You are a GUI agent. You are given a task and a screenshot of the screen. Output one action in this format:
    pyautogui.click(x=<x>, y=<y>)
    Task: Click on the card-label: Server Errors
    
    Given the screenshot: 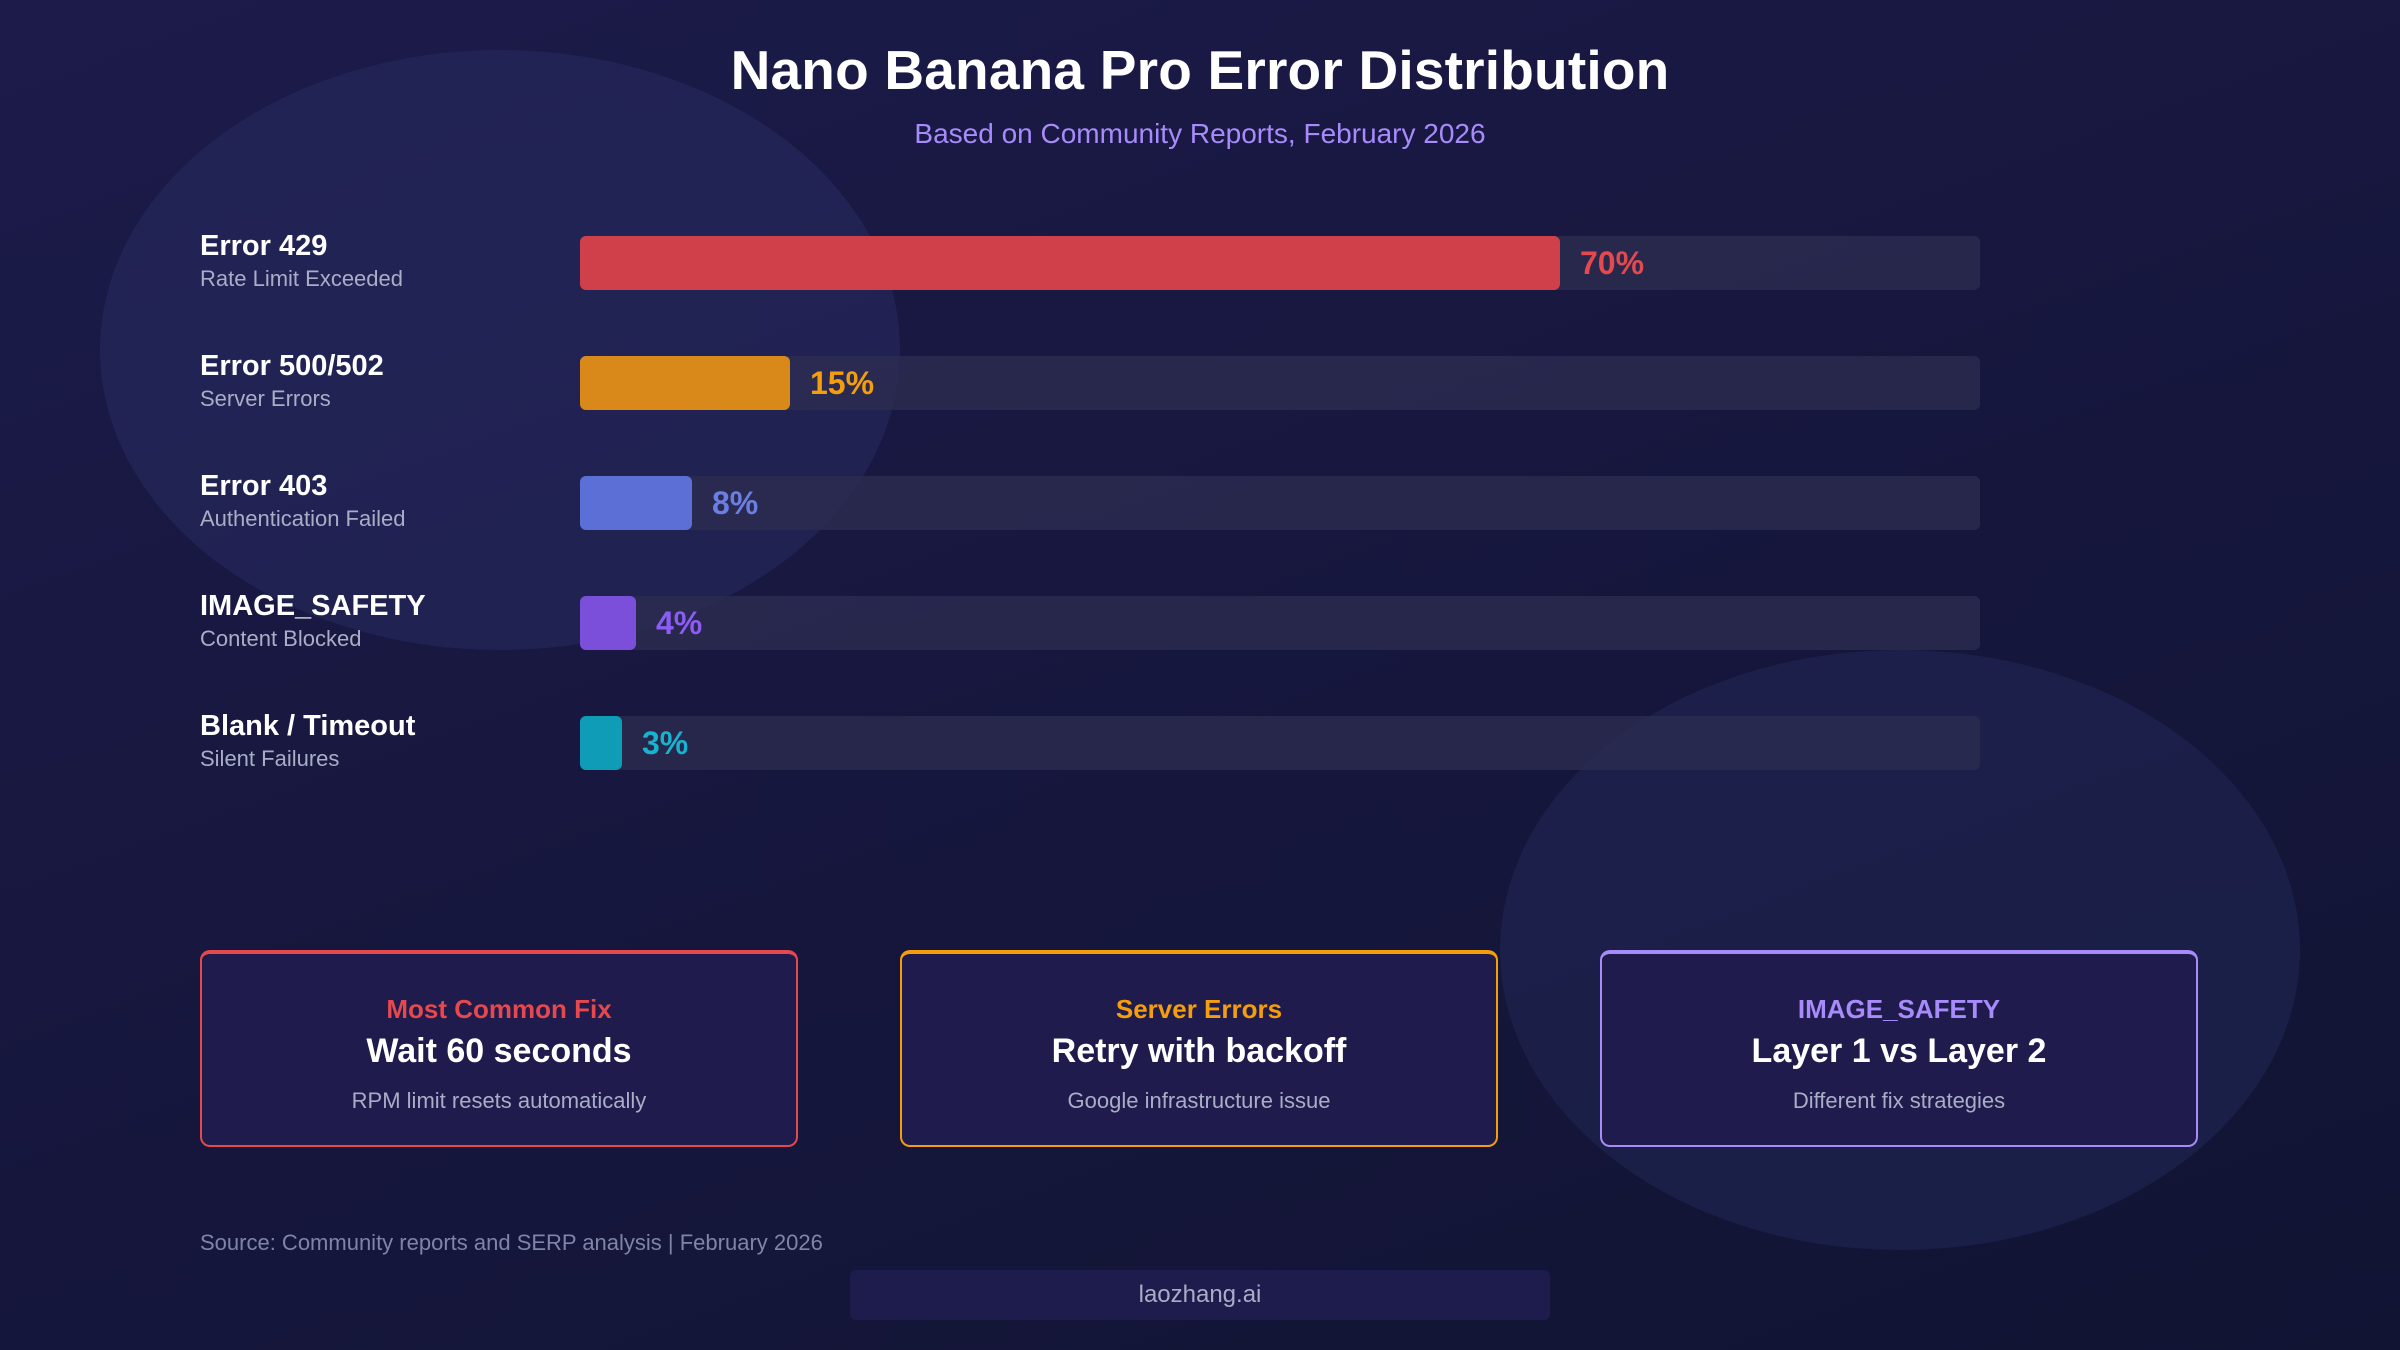 What is the action you would take?
    pyautogui.click(x=1199, y=1009)
    